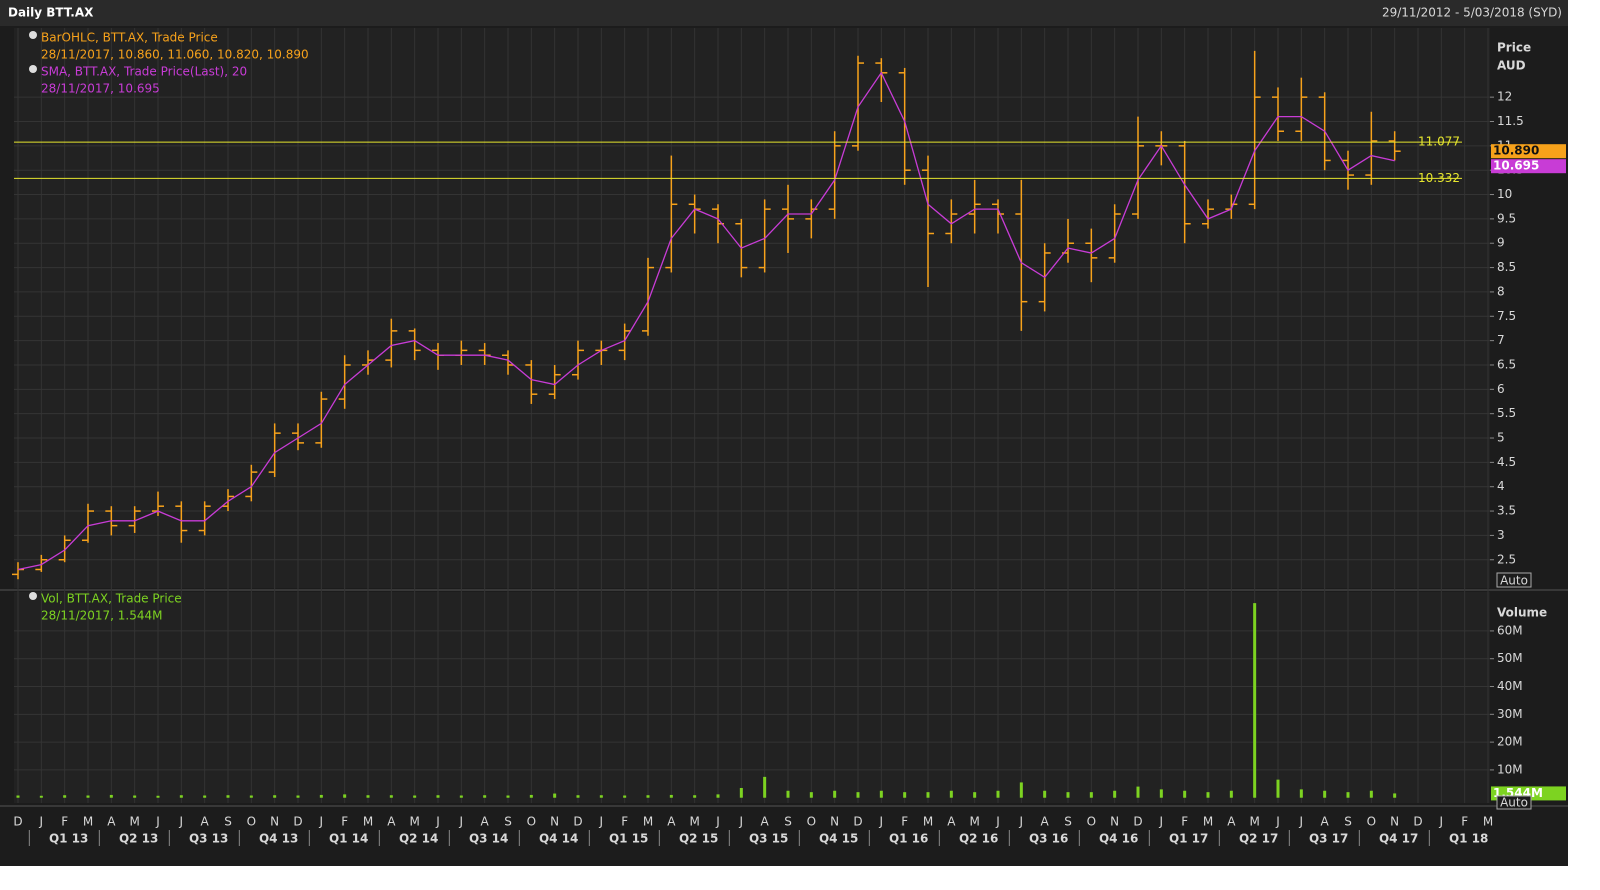 Image resolution: width=1600 pixels, height=890 pixels. I want to click on quarter-label: Q3 15, so click(768, 839).